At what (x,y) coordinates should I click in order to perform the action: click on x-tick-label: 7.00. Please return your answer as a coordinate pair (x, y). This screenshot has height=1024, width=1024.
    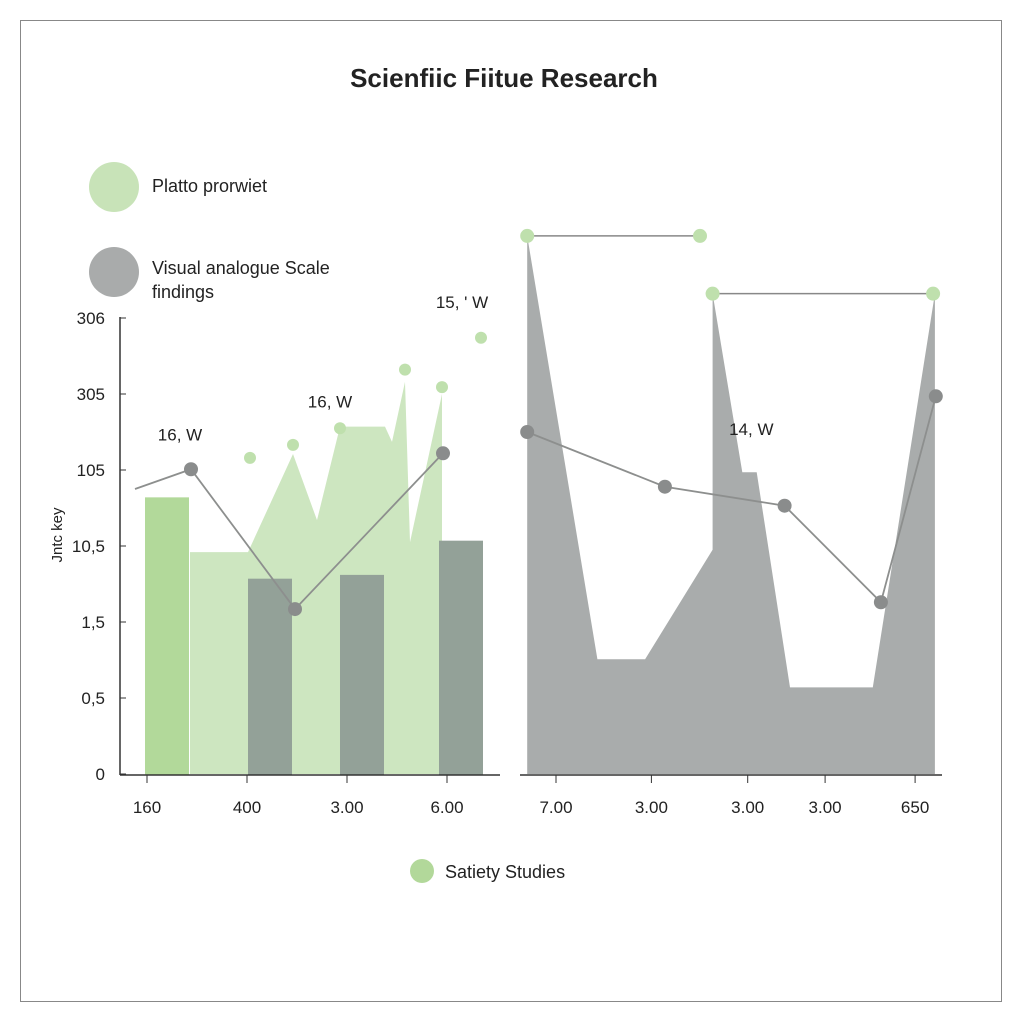
    Looking at the image, I should click on (555, 807).